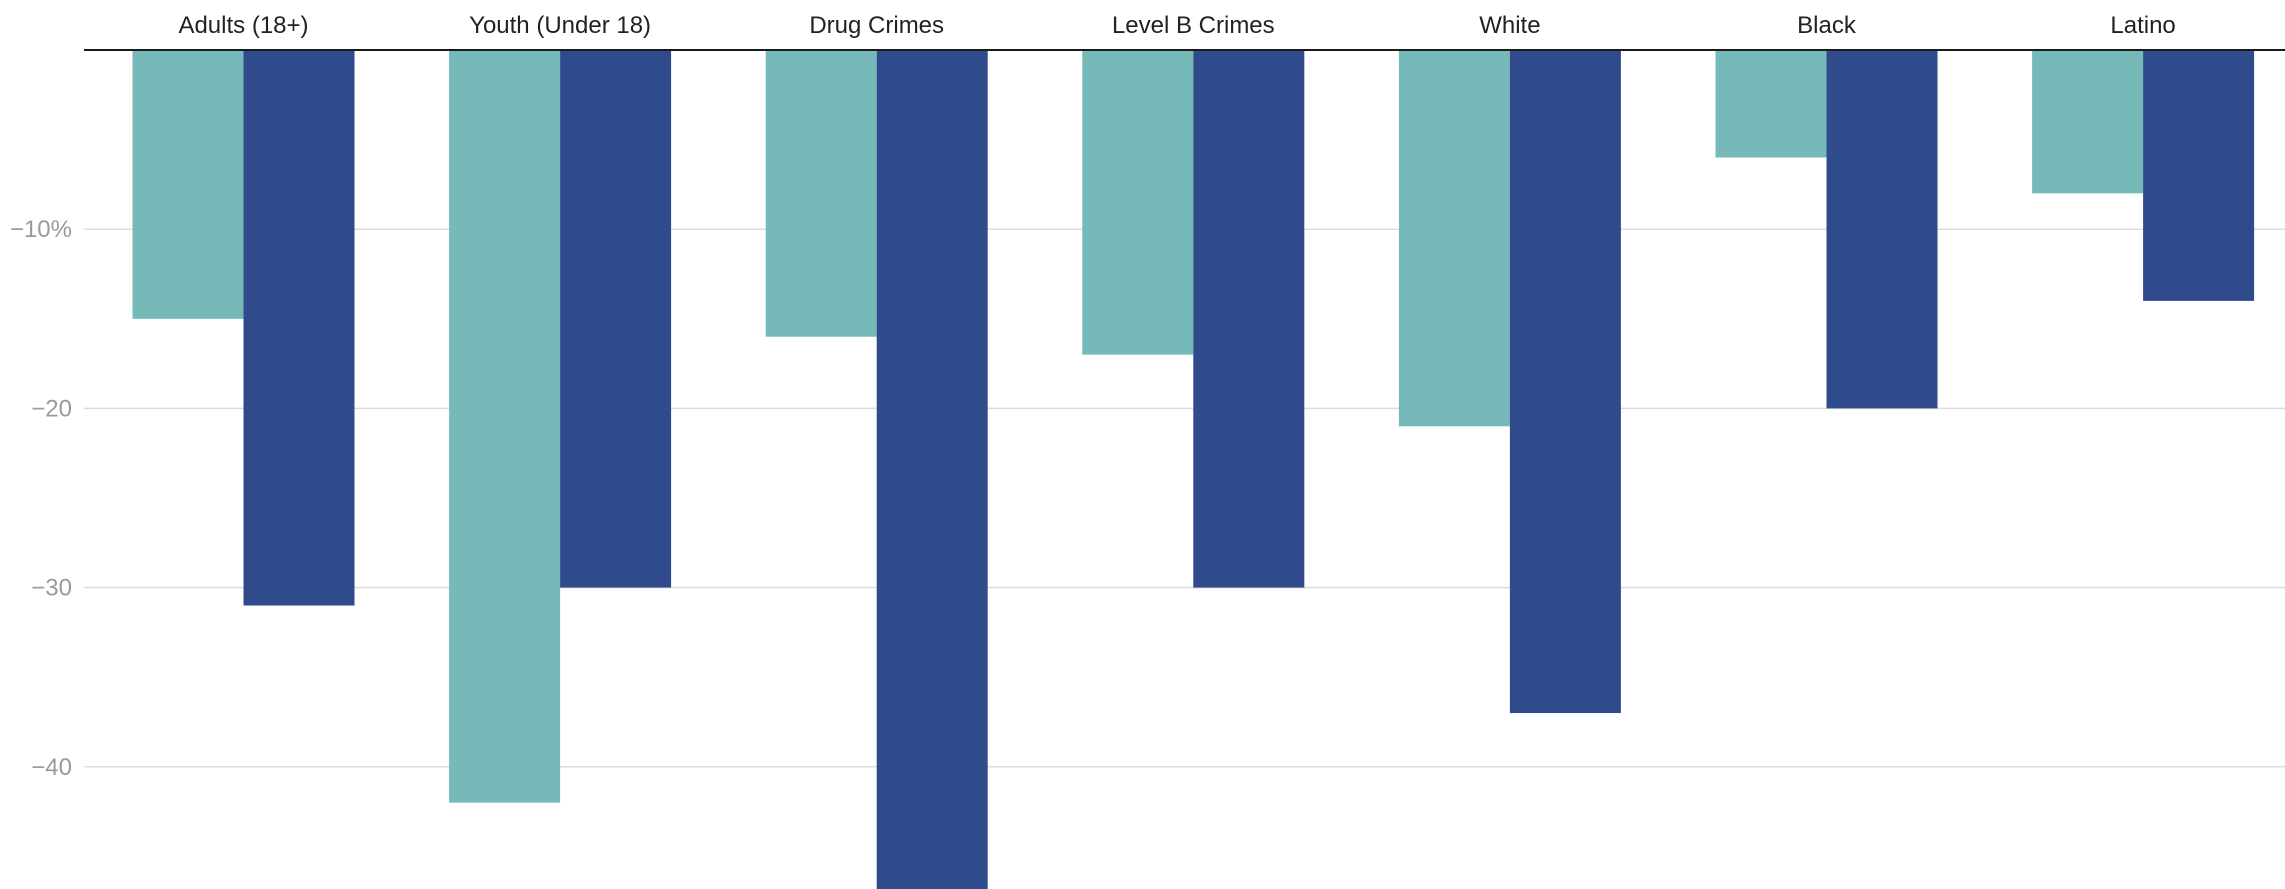 Image resolution: width=2285 pixels, height=889 pixels. I want to click on y-tick-label: −20, so click(51, 408).